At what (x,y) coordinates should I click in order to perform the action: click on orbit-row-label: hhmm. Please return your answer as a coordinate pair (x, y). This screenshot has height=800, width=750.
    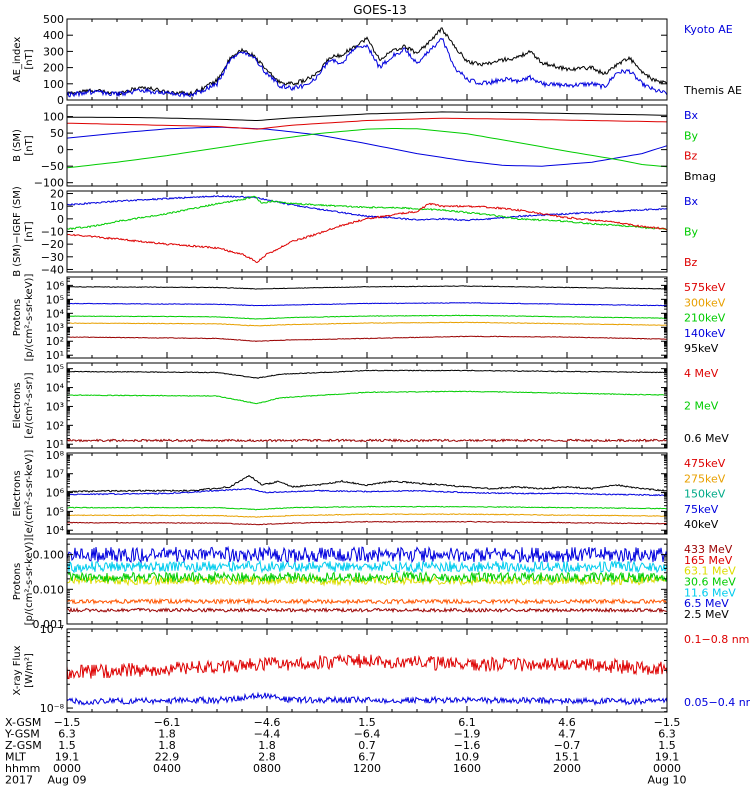
    Looking at the image, I should click on (22, 768).